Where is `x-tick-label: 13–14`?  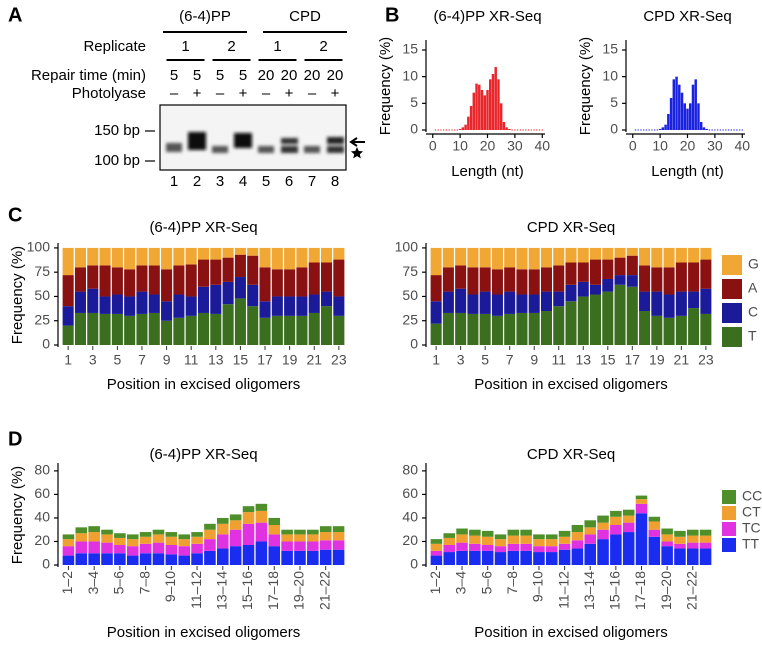
x-tick-label: 13–14 is located at coordinates (589, 590).